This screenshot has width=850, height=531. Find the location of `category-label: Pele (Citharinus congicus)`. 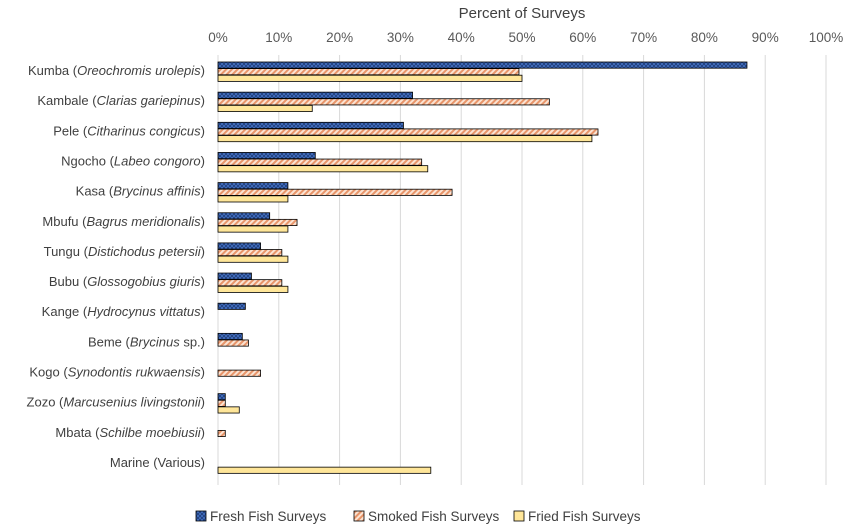

category-label: Pele (Citharinus congicus) is located at coordinates (129, 130).